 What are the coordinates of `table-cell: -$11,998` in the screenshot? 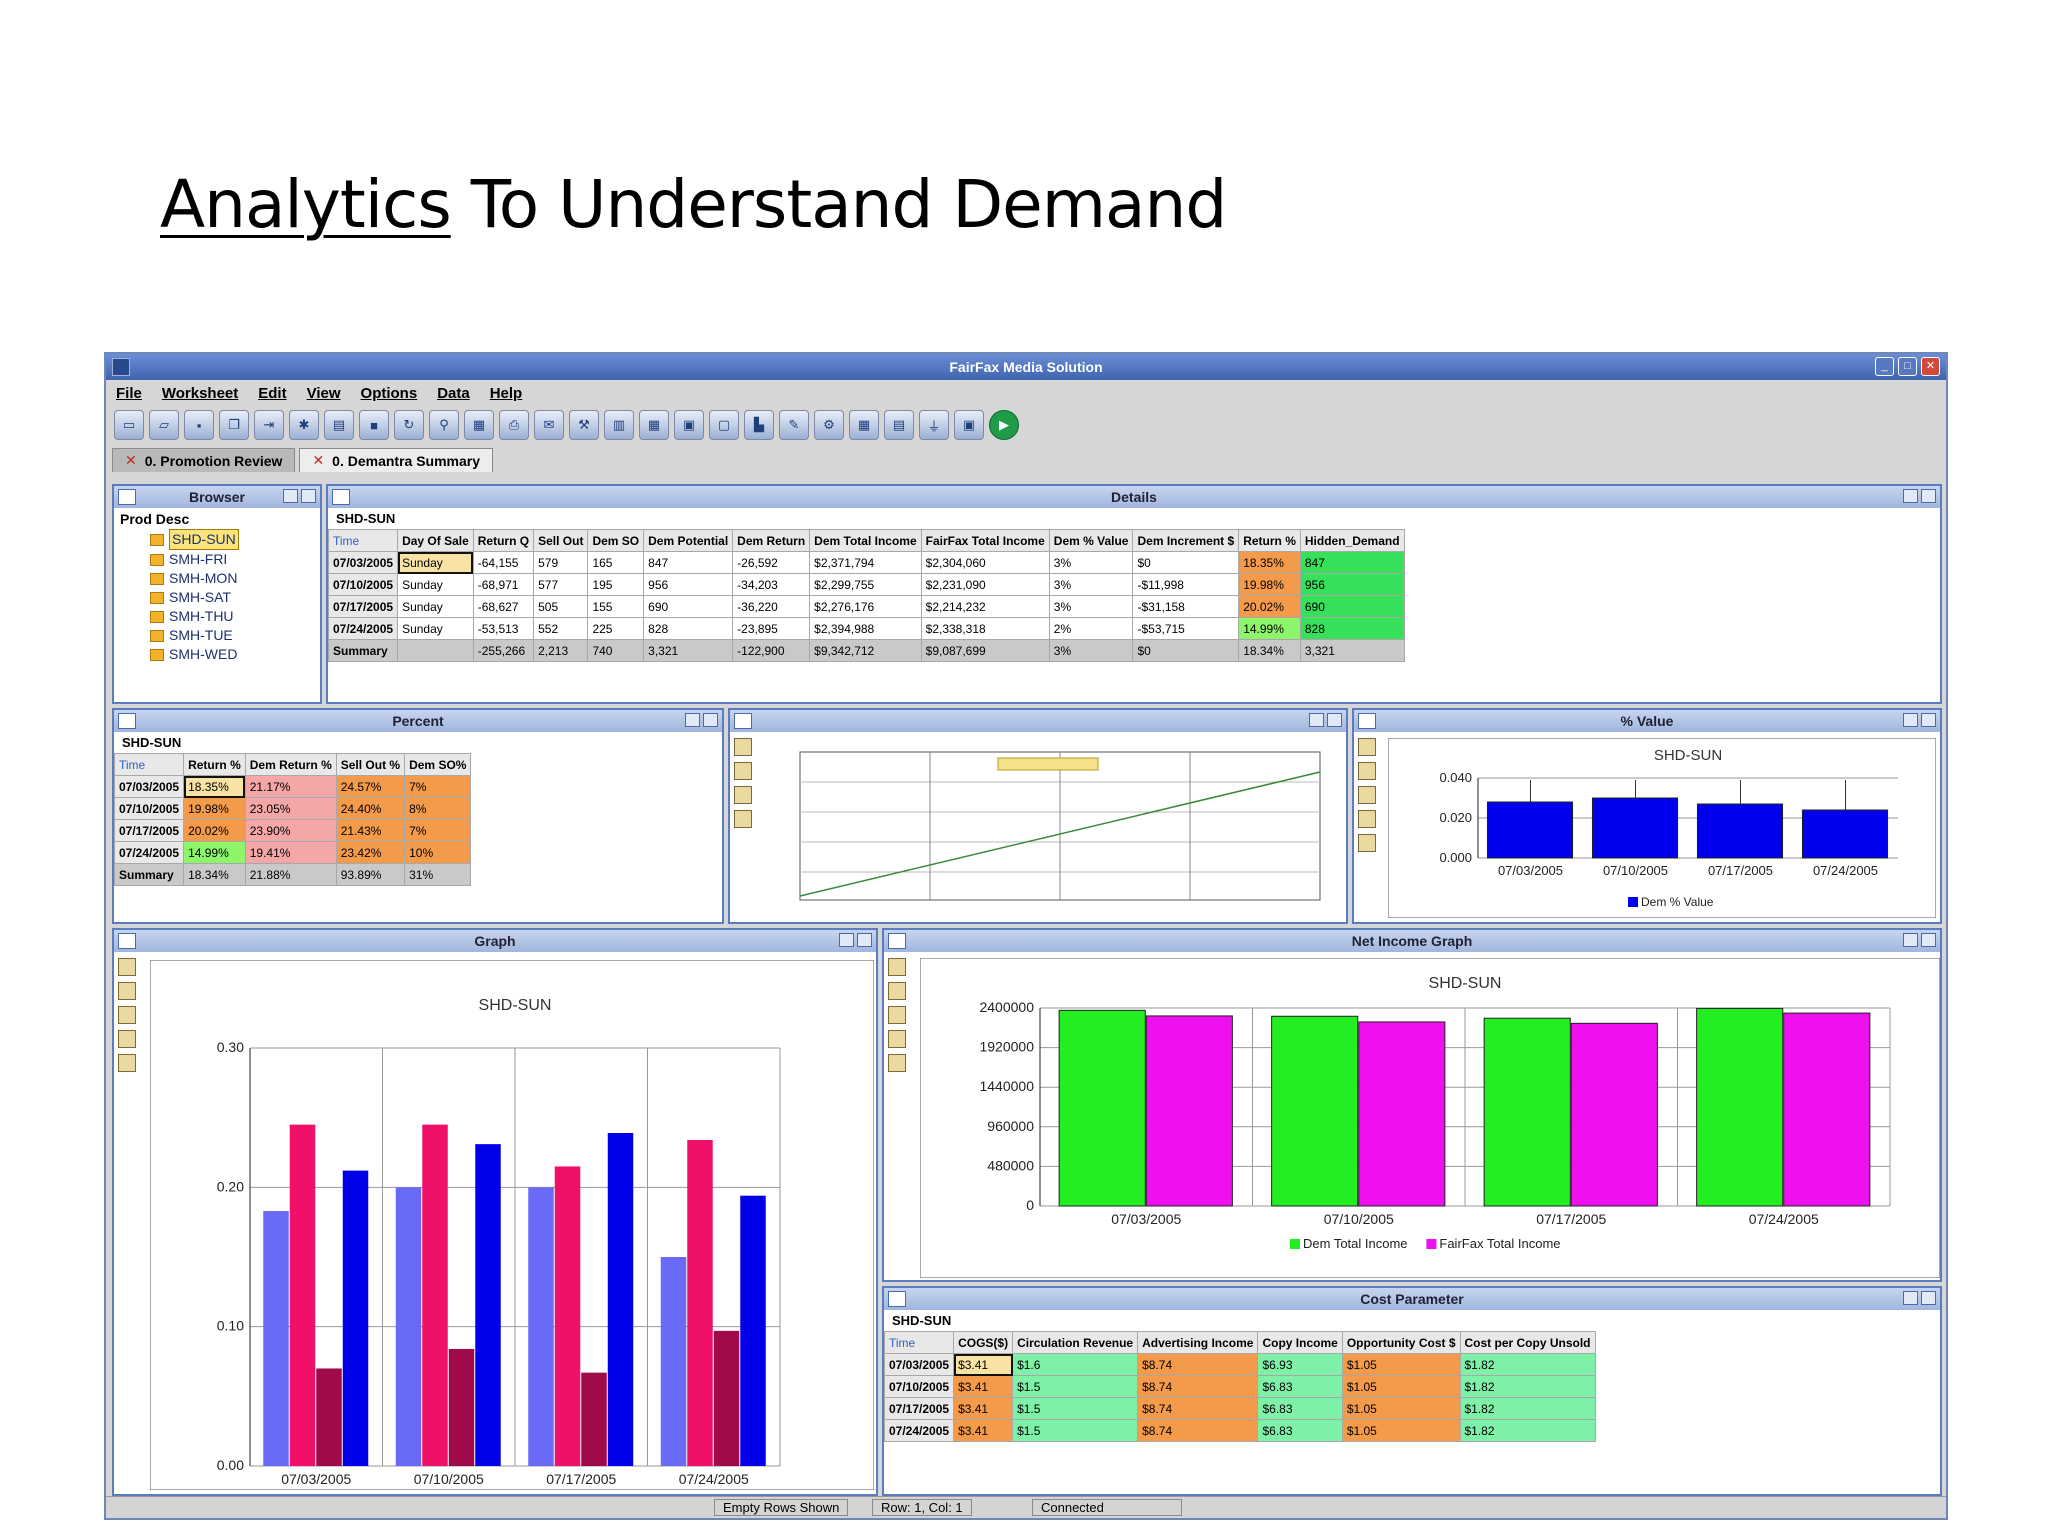 It's located at (1186, 584).